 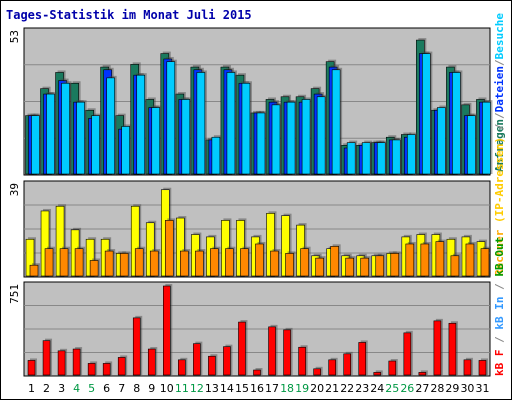 What do you see at coordinates (381, 158) in the screenshot?
I see `bar-day-24-series-2-face` at bounding box center [381, 158].